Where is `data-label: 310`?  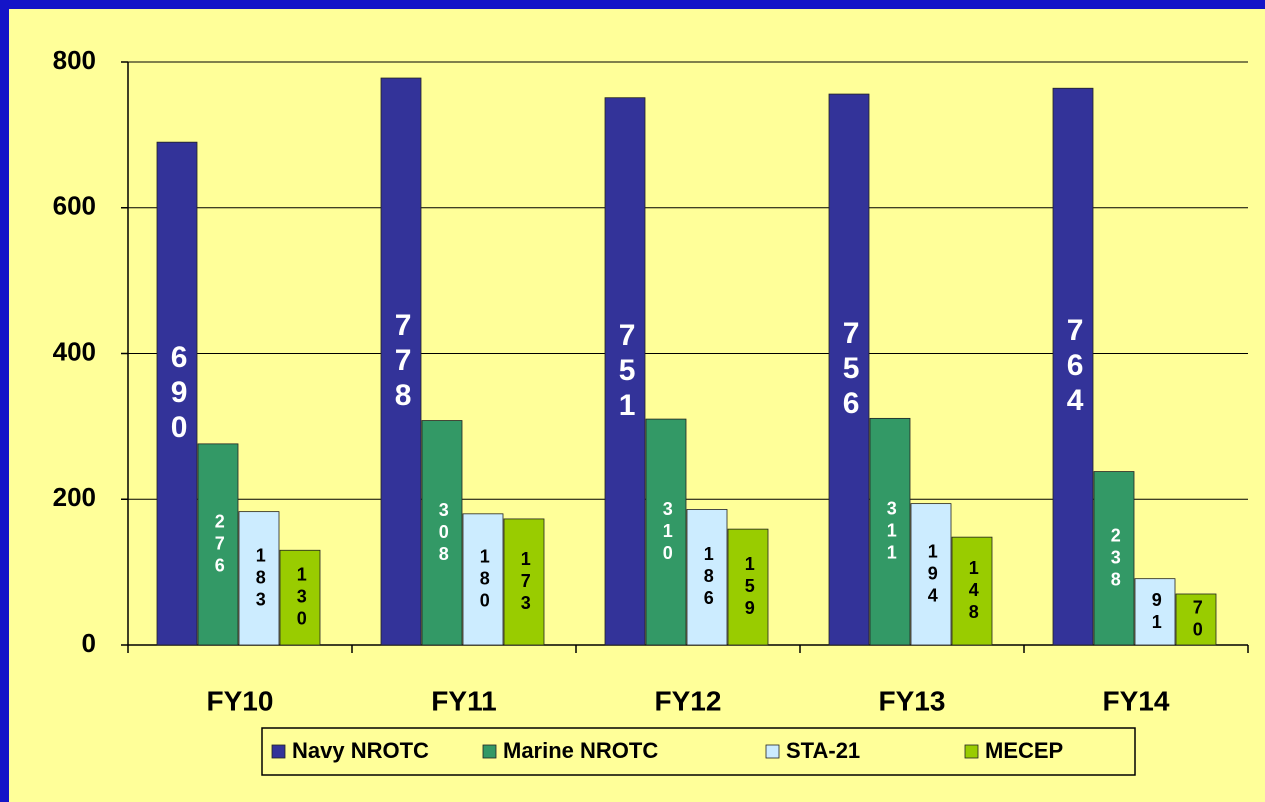
data-label: 310 is located at coordinates (668, 532).